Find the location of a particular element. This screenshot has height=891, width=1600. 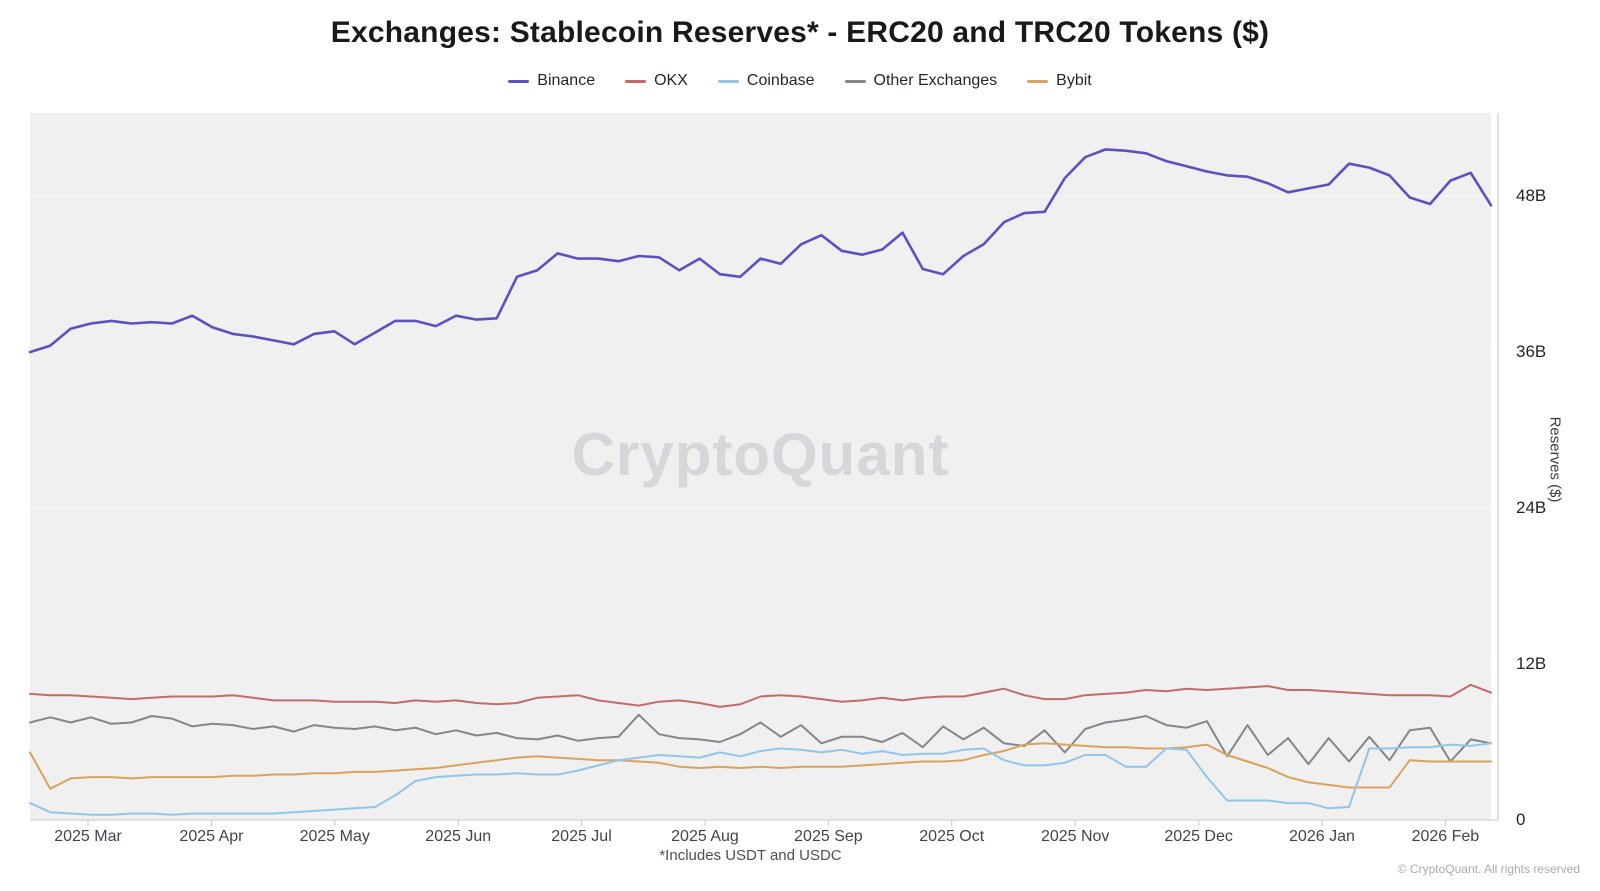

x-tick-label-2026-jan: 2026 Jan is located at coordinates (1322, 836).